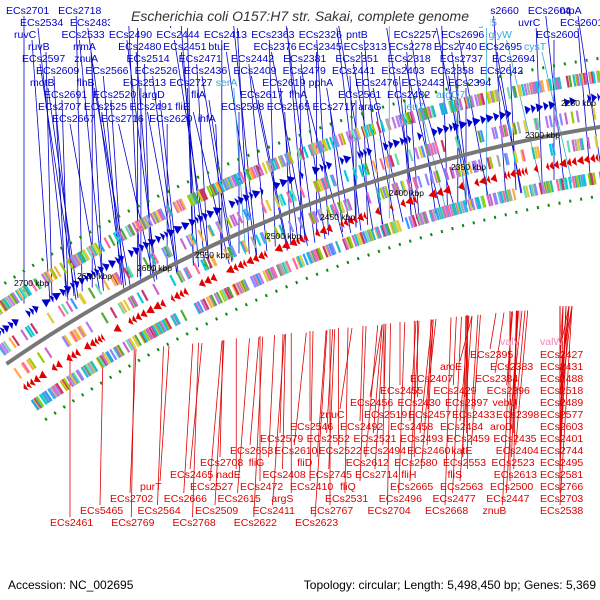 Image resolution: width=600 pixels, height=600 pixels. What do you see at coordinates (411, 427) in the screenshot?
I see `gene-label-reverse: ECs2458` at bounding box center [411, 427].